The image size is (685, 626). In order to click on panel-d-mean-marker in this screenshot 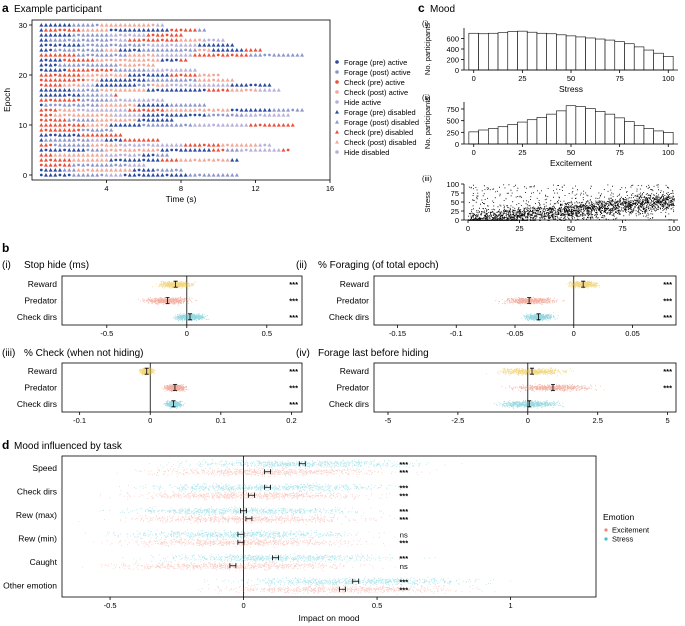, I will do `click(233, 566)`.